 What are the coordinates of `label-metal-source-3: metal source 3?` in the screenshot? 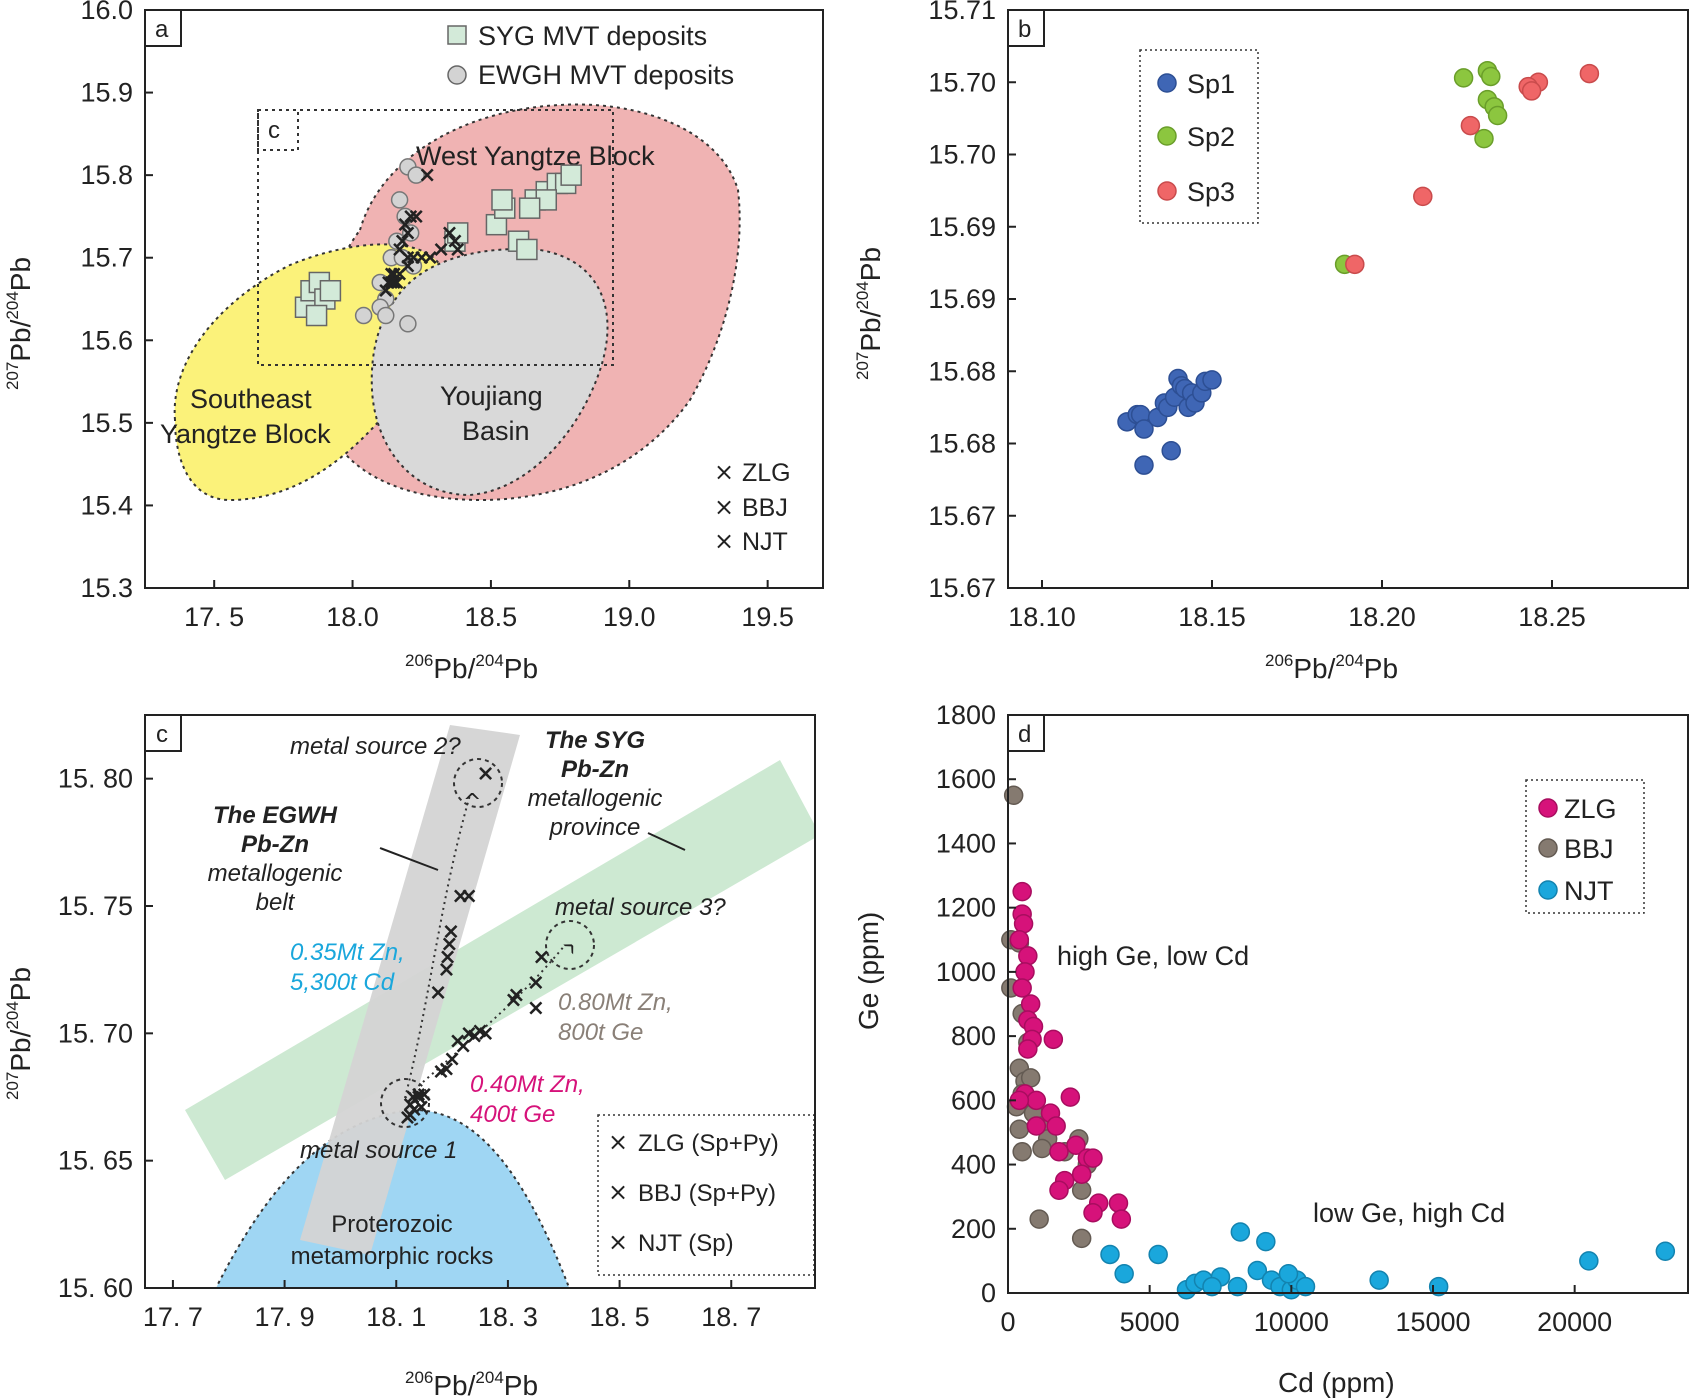 It's located at (640, 907).